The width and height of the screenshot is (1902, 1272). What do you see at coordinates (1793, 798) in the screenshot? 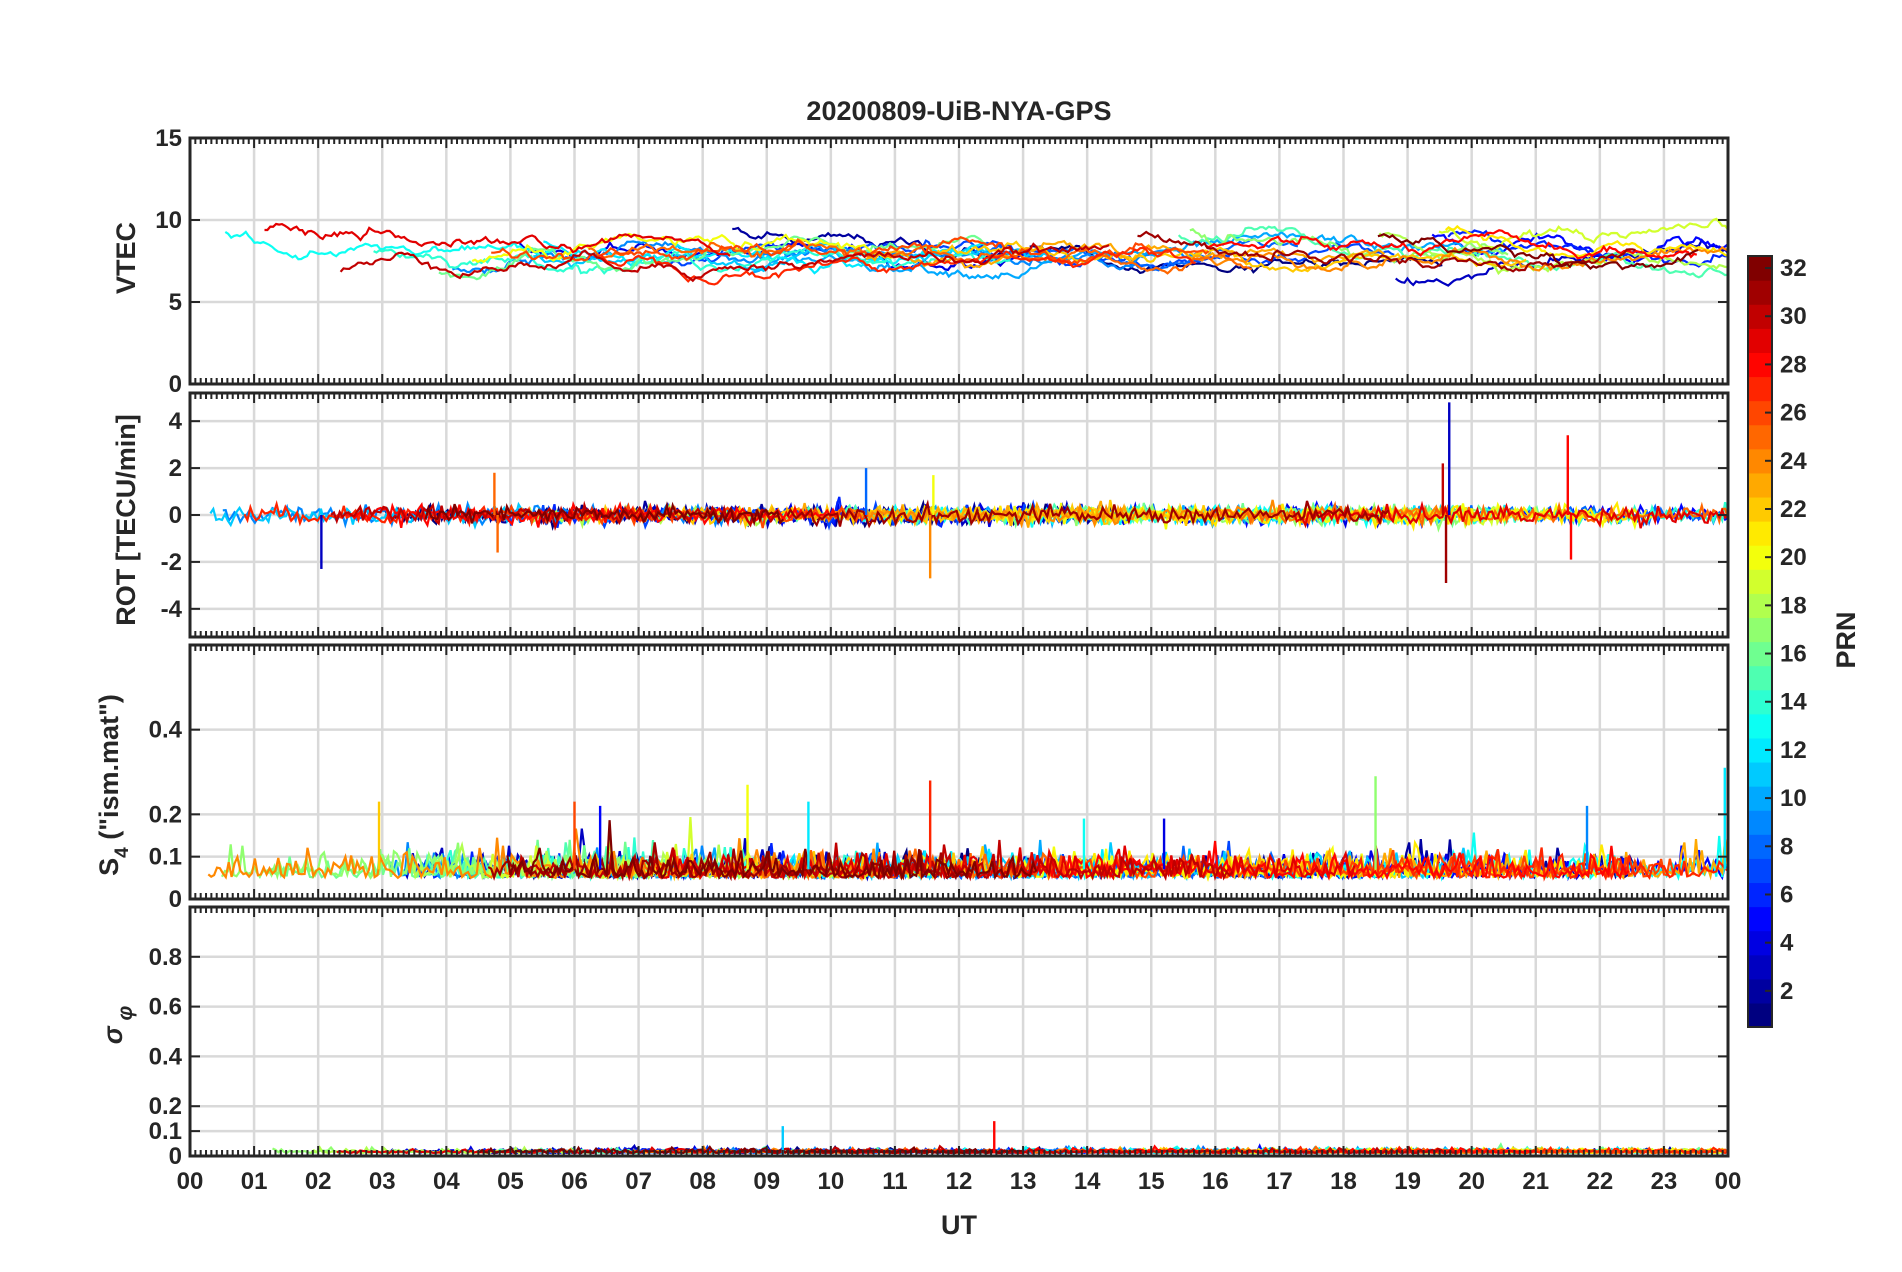
I see `colorbar-tick-label: 10` at bounding box center [1793, 798].